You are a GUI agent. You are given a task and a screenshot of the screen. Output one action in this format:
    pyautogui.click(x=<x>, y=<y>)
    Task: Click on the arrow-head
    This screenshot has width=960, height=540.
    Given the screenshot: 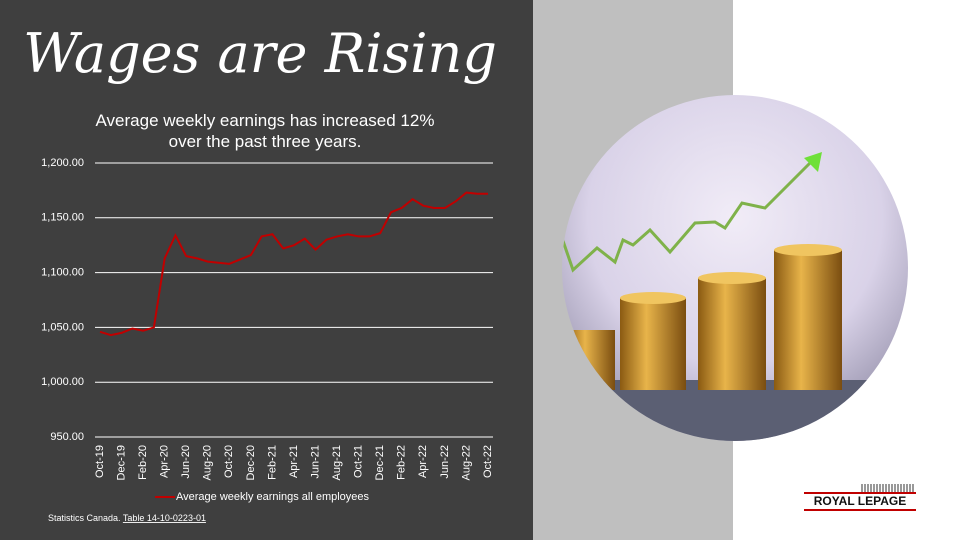 What is the action you would take?
    pyautogui.click(x=813, y=162)
    